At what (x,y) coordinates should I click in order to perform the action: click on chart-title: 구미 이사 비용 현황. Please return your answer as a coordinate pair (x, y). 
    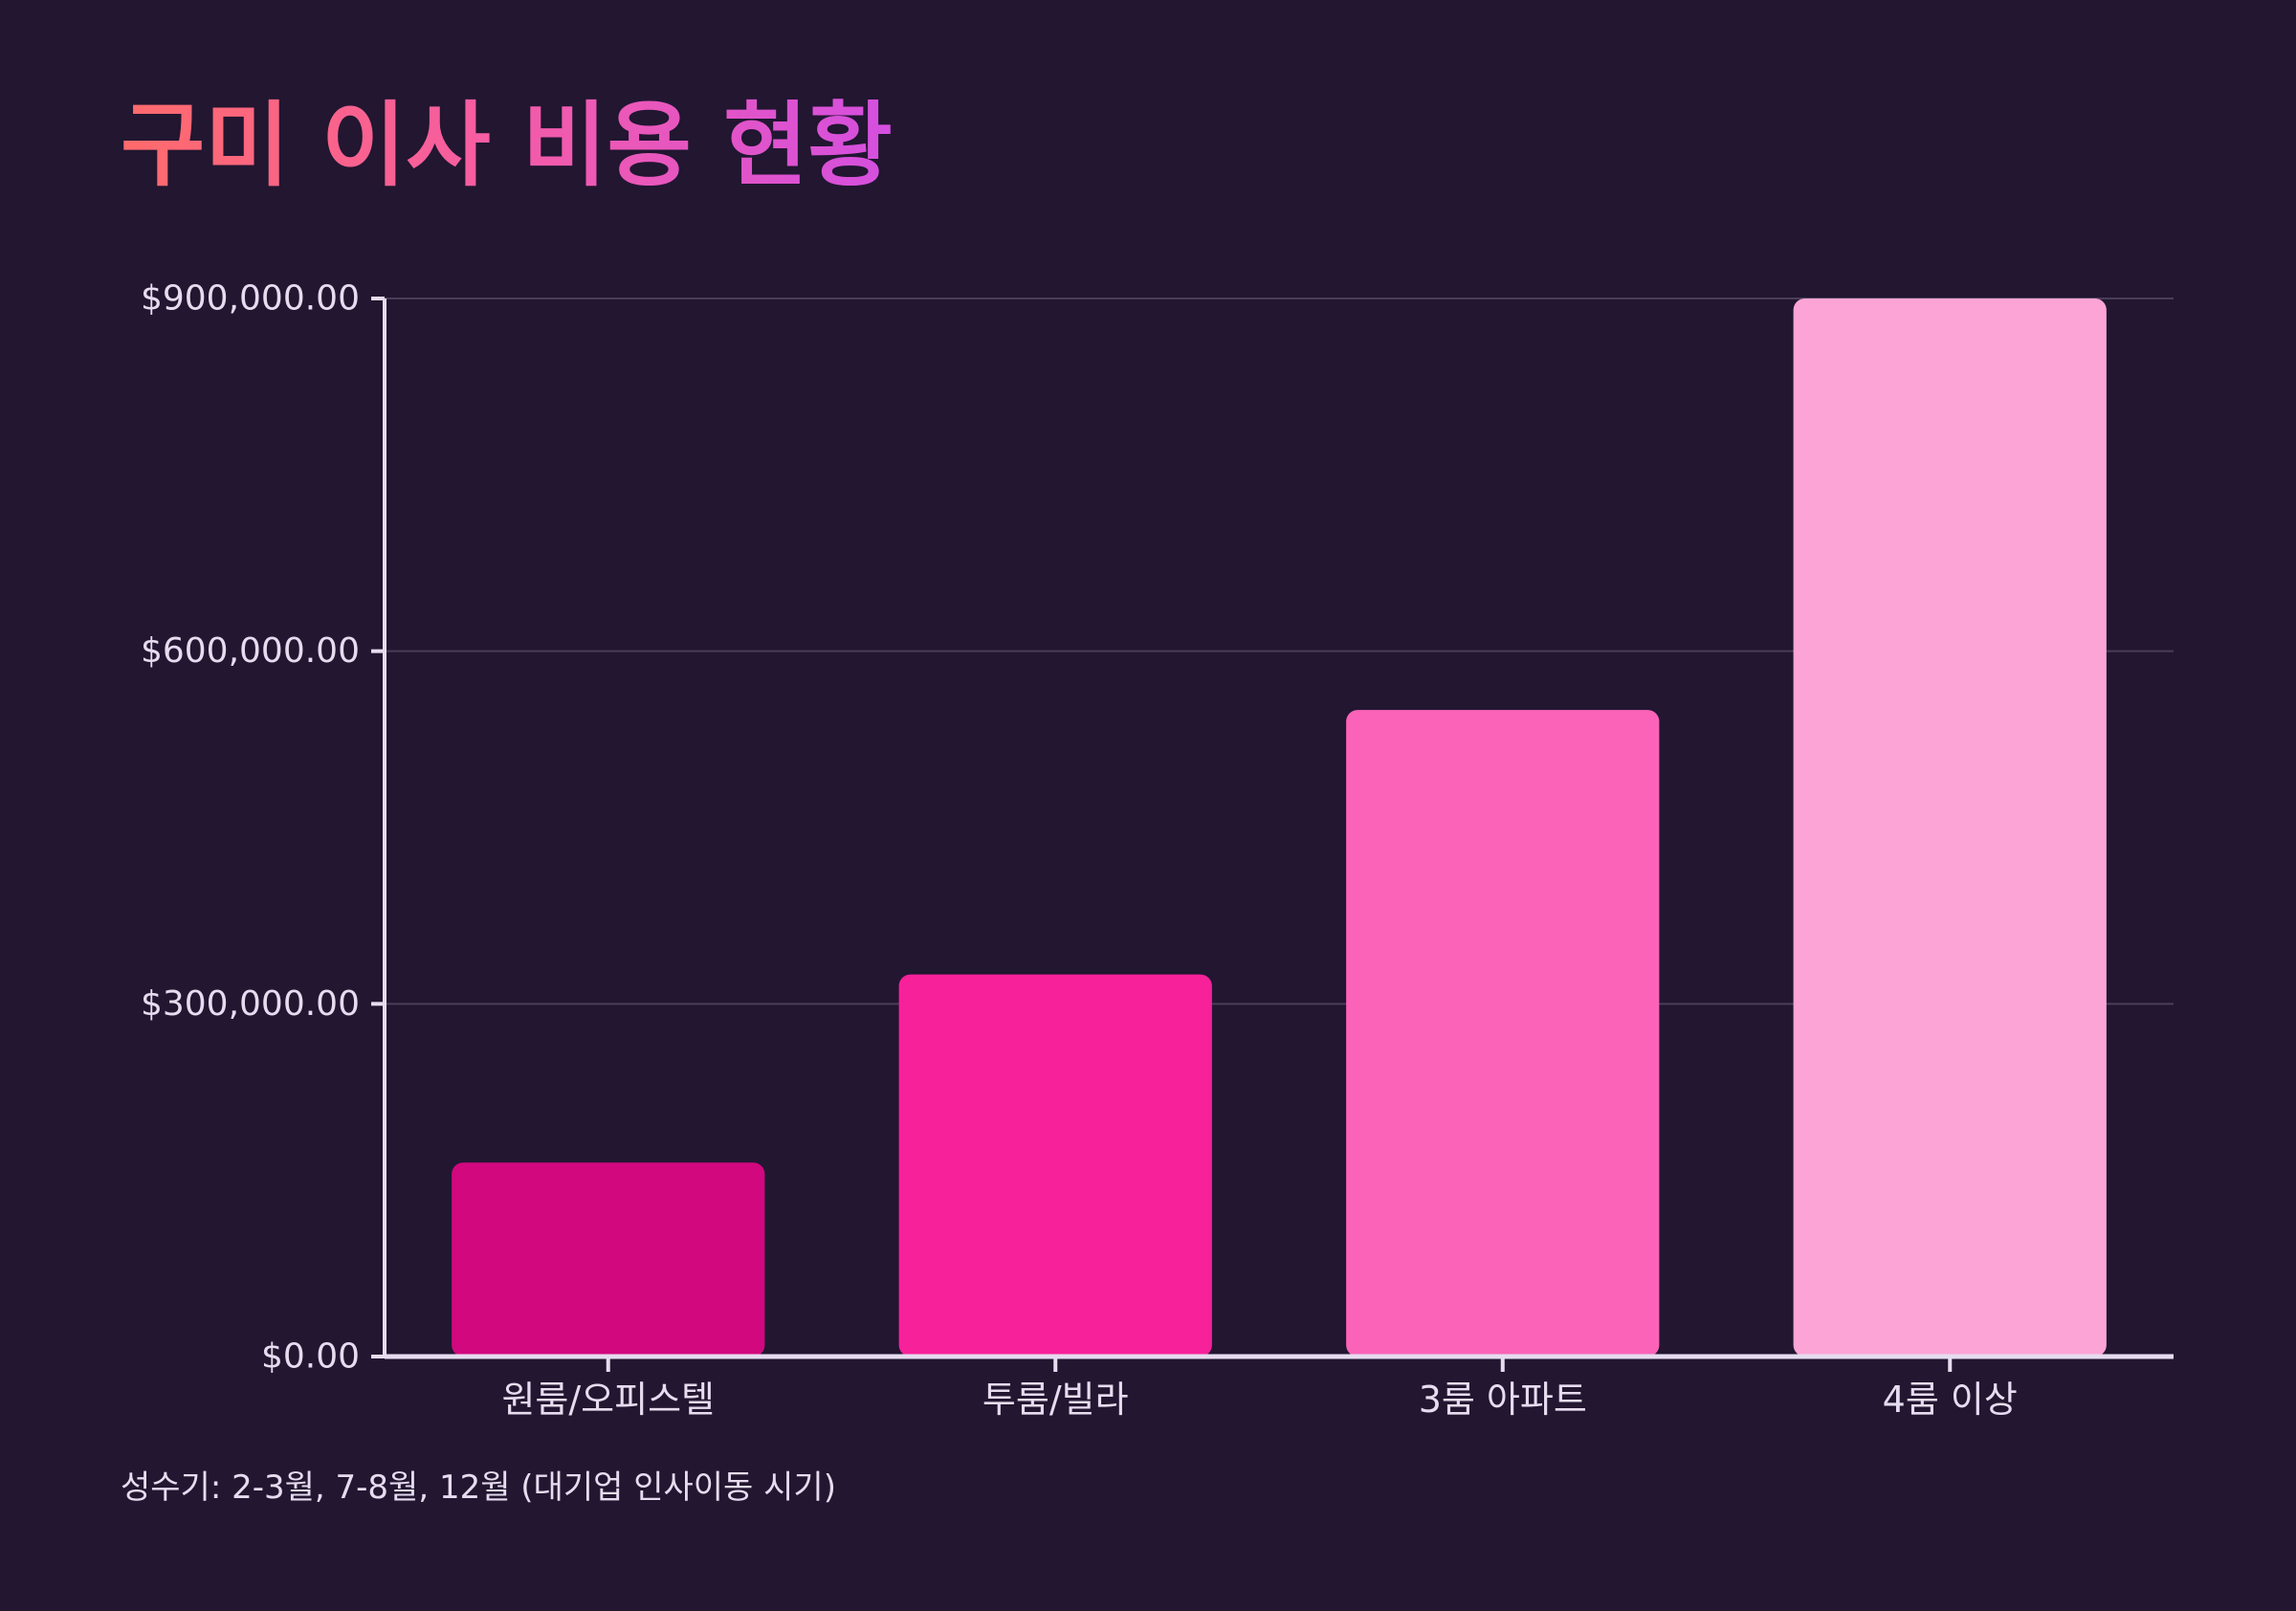
    Looking at the image, I should click on (507, 145).